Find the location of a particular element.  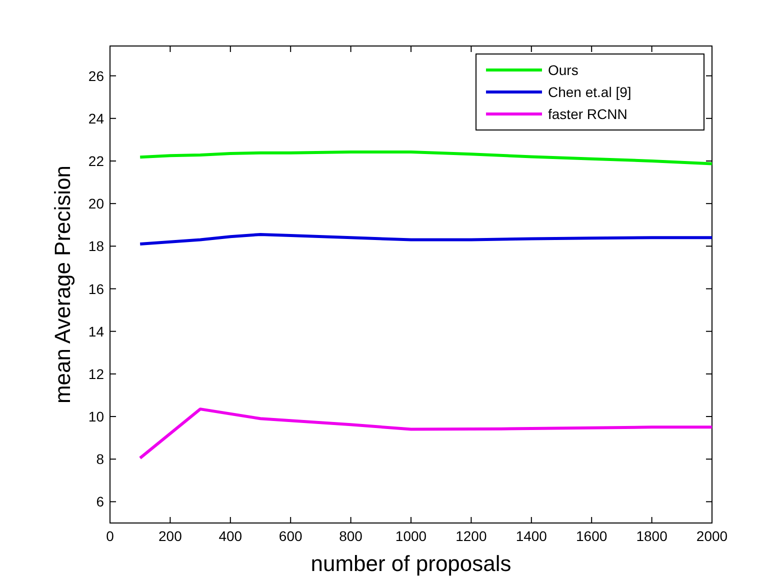

y-tick-label: 8 is located at coordinates (100, 459).